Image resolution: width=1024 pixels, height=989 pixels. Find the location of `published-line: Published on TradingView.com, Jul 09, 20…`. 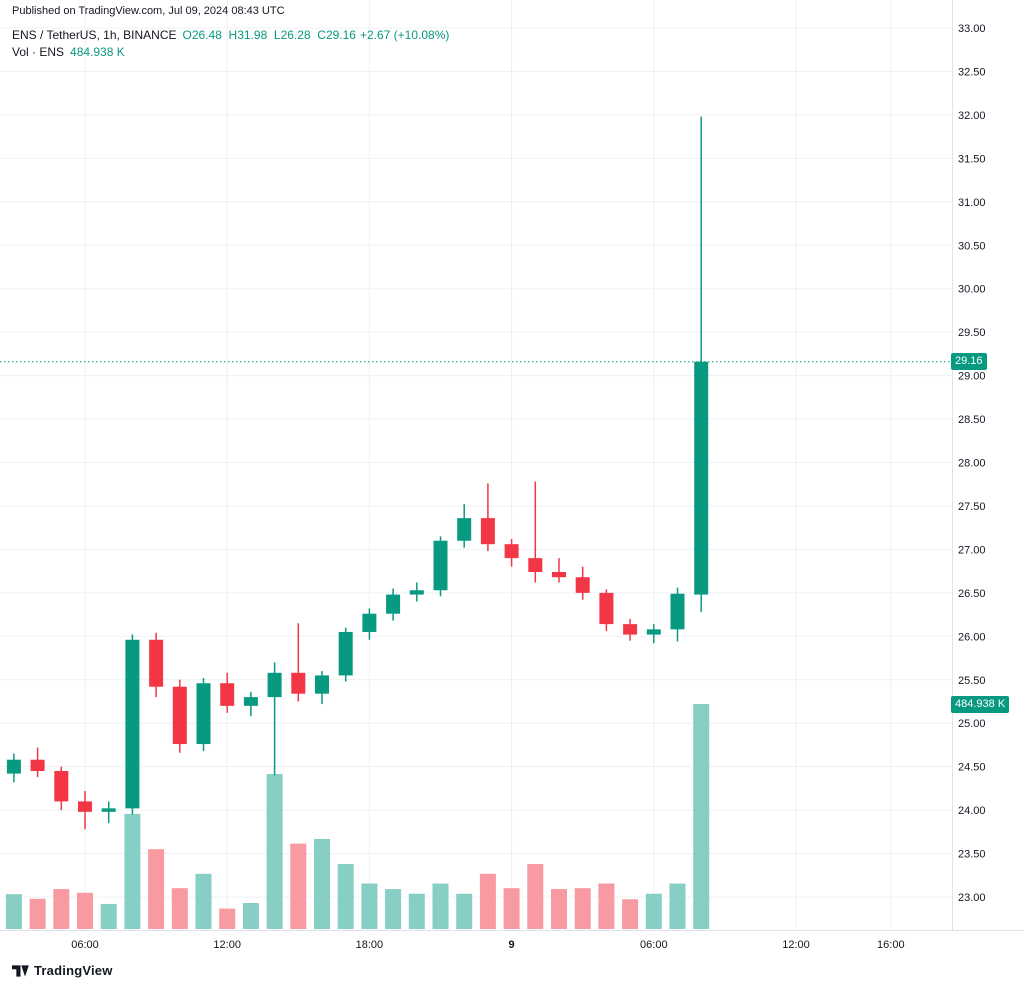

published-line: Published on TradingView.com, Jul 09, 20… is located at coordinates (148, 11).